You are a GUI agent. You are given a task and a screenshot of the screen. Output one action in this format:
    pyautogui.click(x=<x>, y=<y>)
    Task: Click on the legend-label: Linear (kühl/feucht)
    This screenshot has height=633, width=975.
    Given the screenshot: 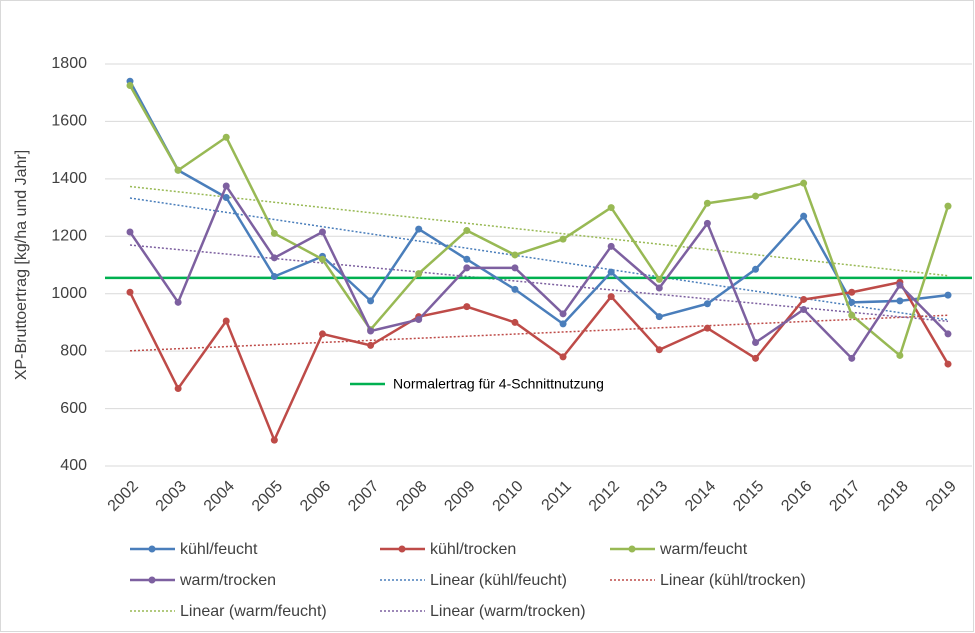 What is the action you would take?
    pyautogui.click(x=498, y=580)
    